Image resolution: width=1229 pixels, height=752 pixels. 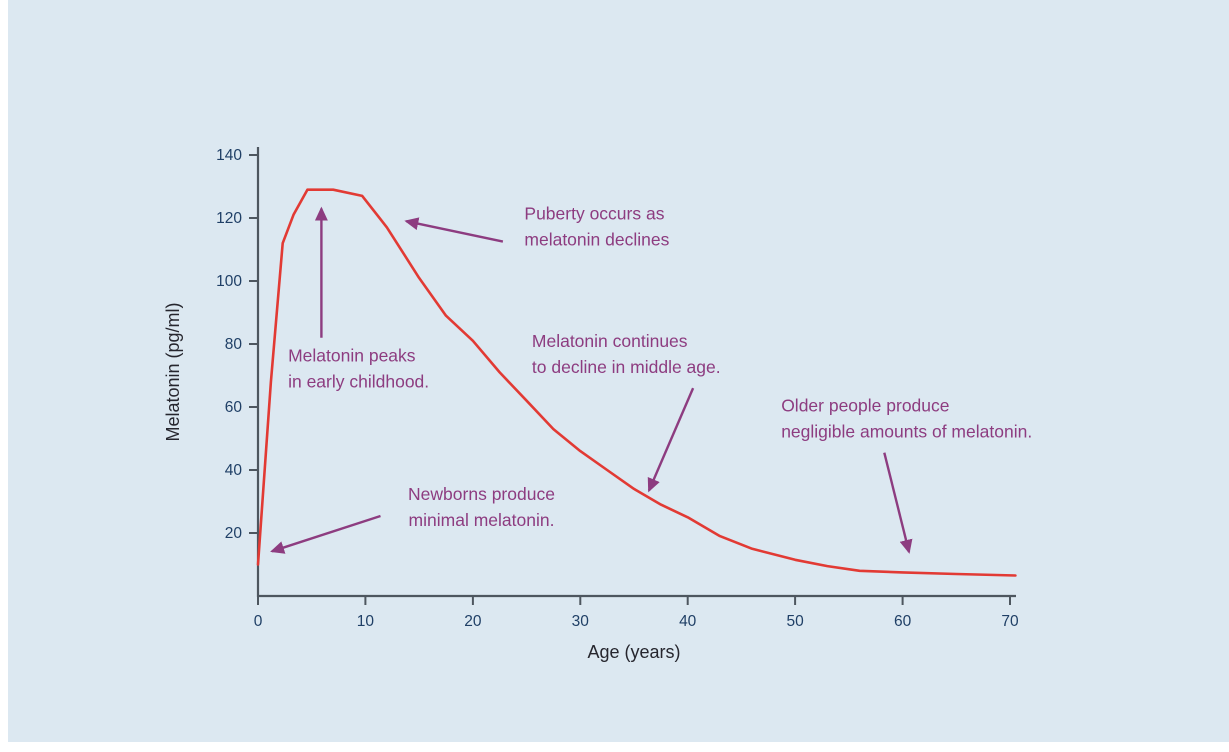 I want to click on y-axis-title: Melatonin (pg/ml), so click(x=173, y=371).